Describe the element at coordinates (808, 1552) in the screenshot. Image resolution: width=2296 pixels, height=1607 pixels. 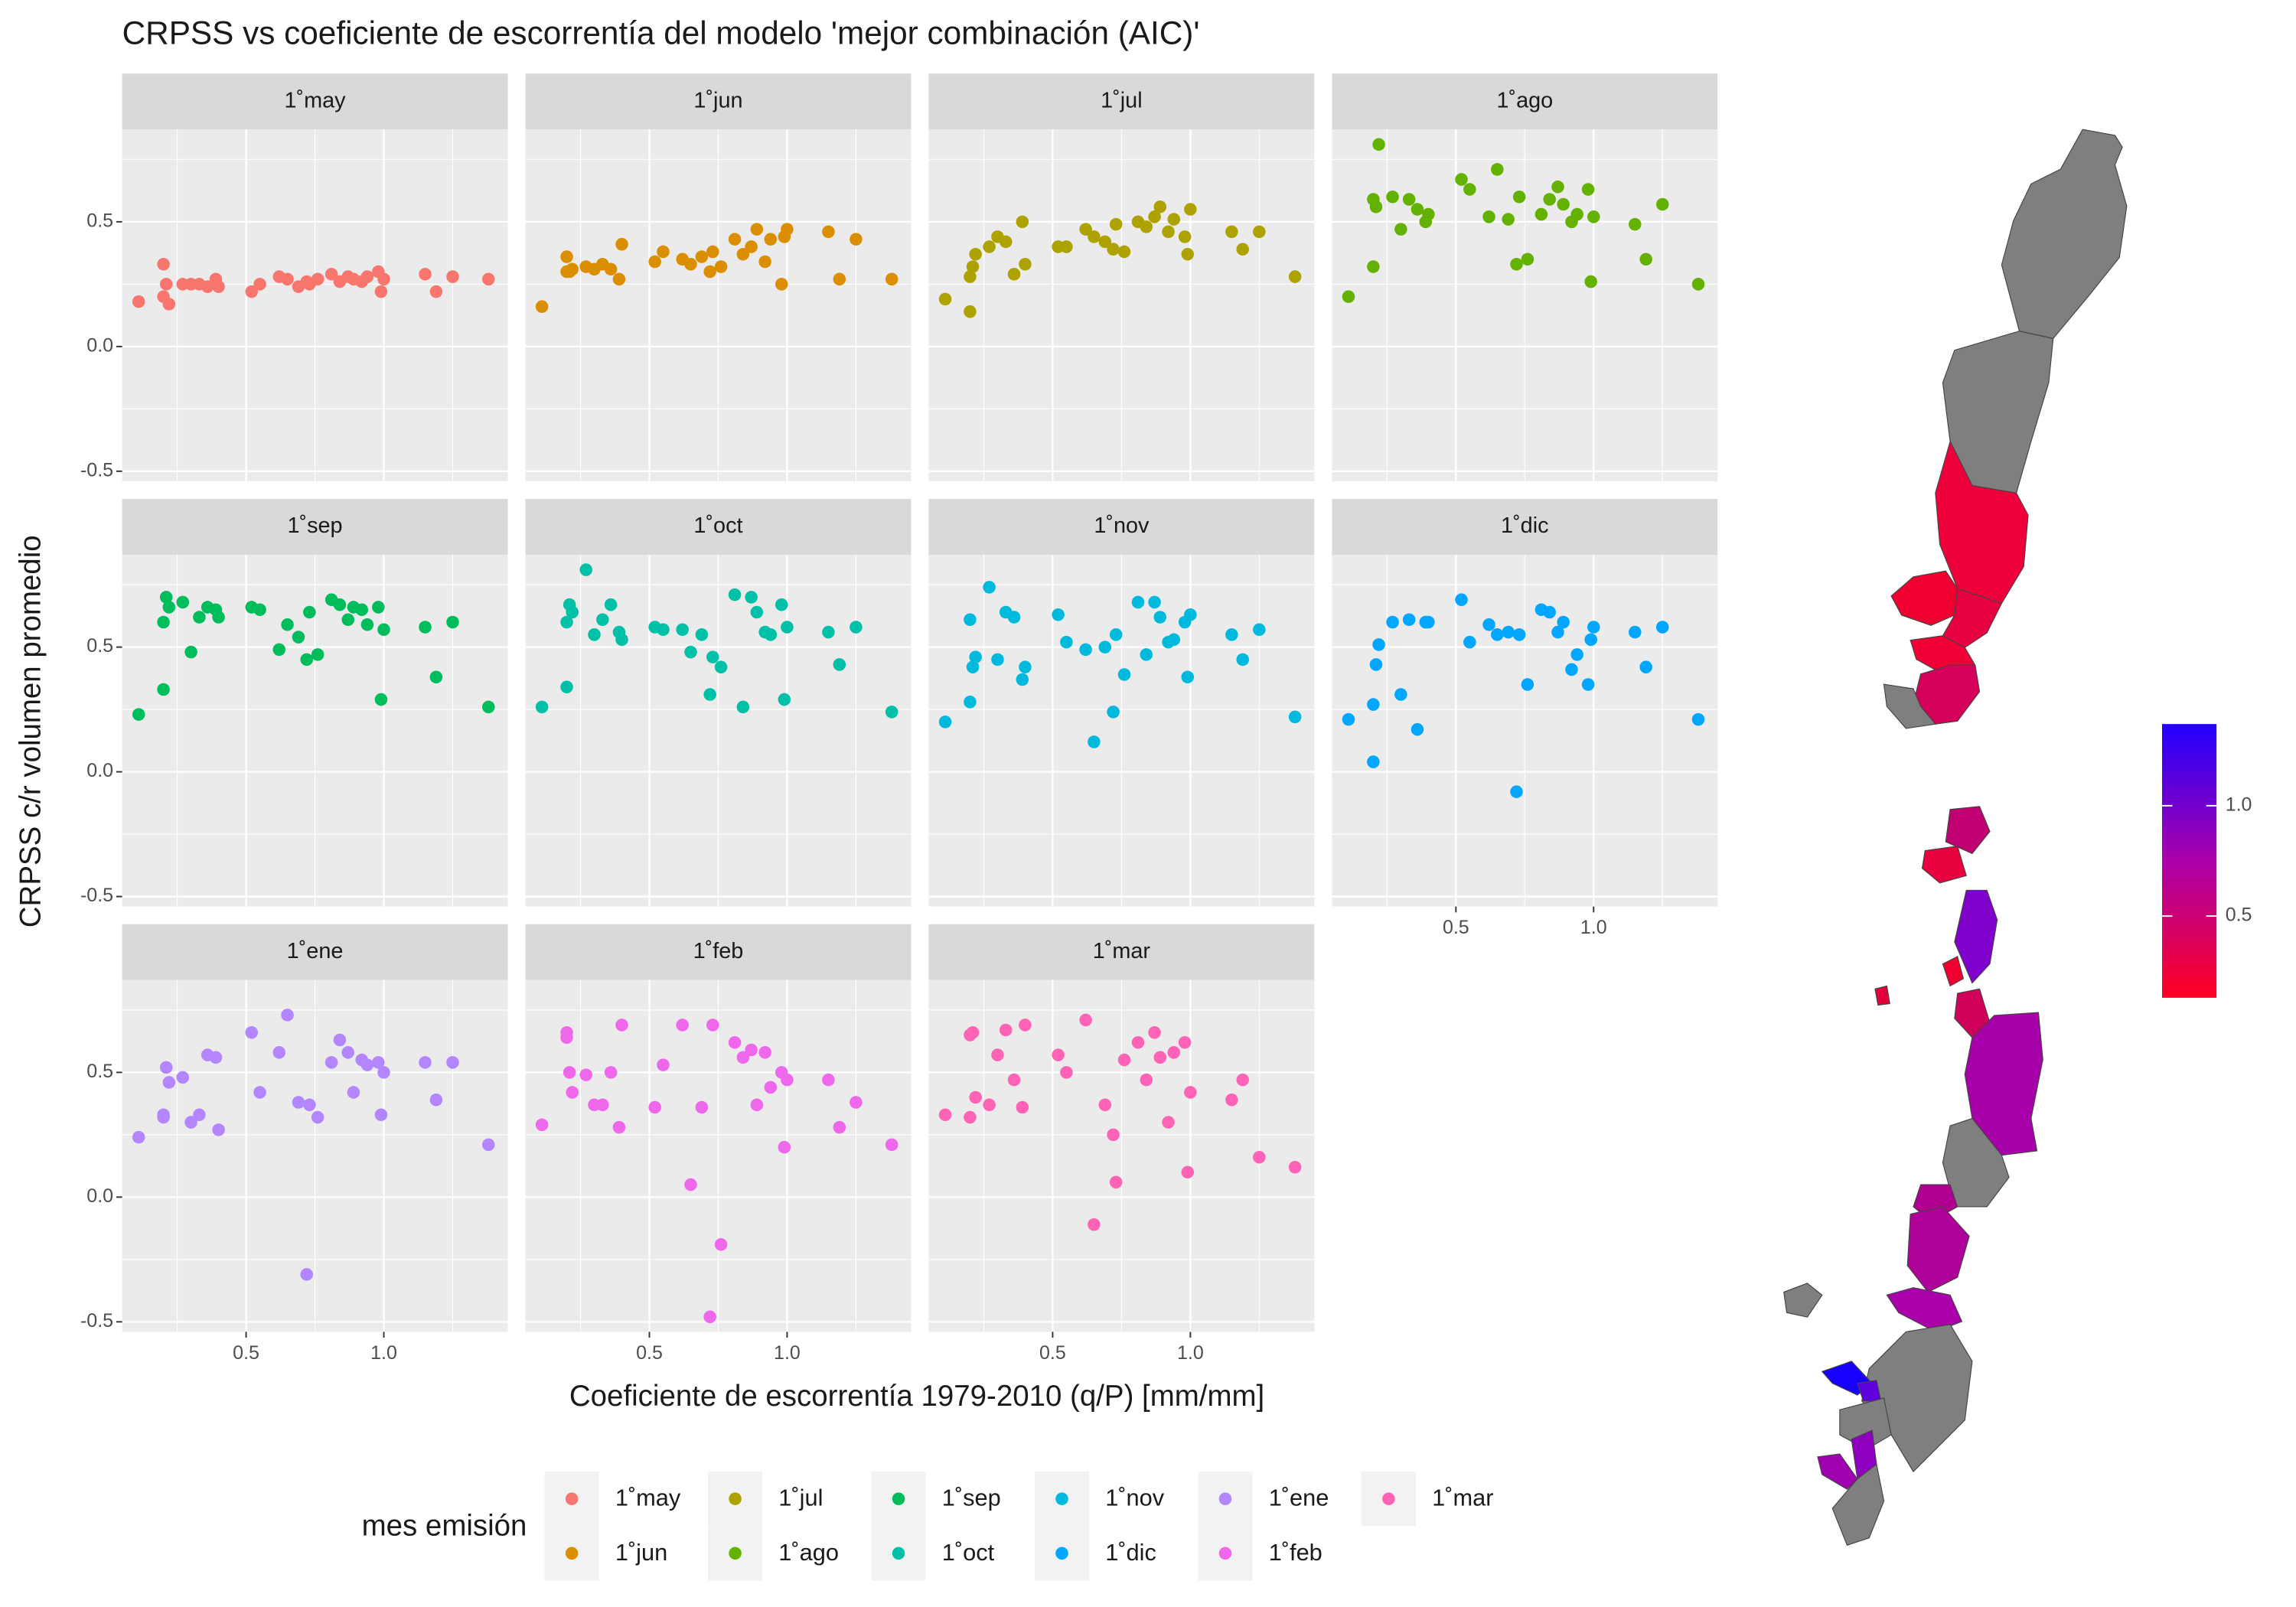
I see `legend-label: 1˚ago` at that location.